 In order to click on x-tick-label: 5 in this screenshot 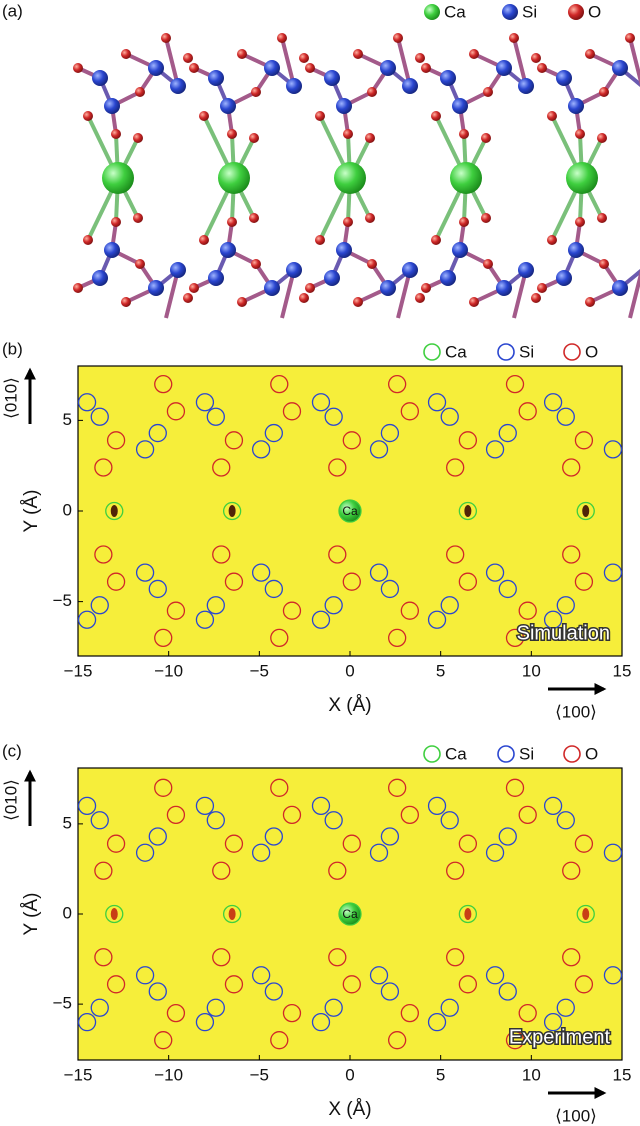, I will do `click(440, 1074)`.